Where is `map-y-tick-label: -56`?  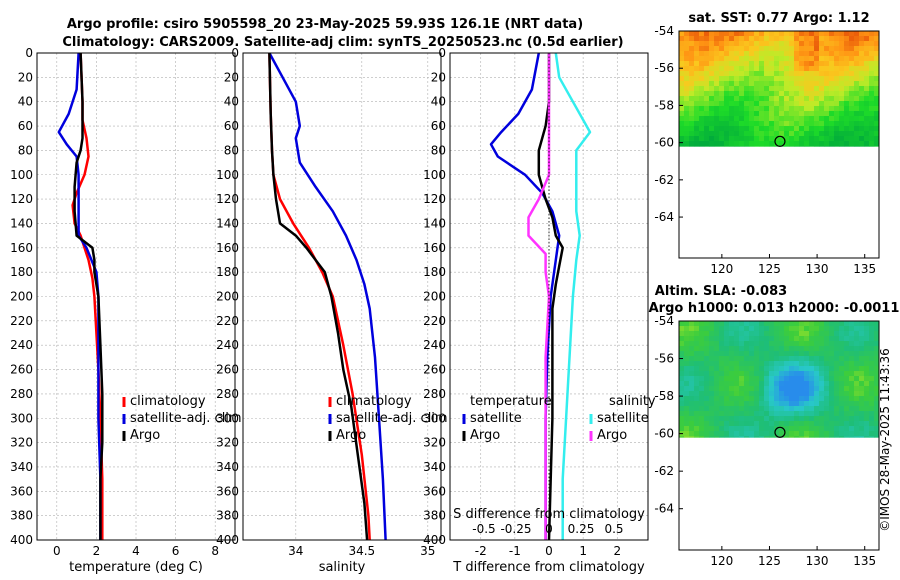 map-y-tick-label: -56 is located at coordinates (664, 68).